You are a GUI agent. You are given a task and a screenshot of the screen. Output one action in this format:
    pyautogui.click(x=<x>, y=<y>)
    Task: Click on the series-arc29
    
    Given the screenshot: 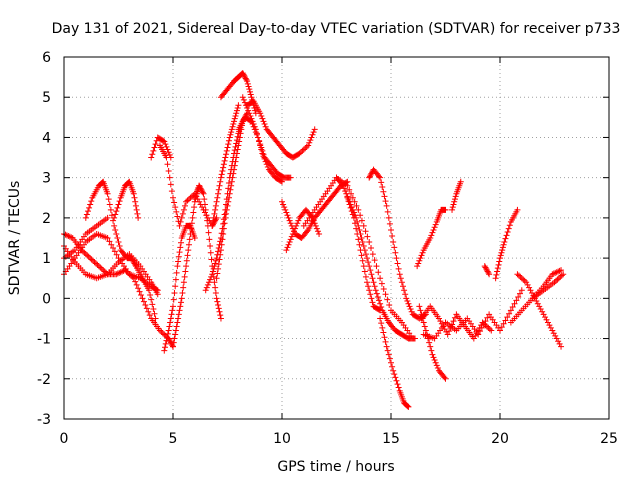 What is the action you would take?
    pyautogui.click(x=456, y=322)
    